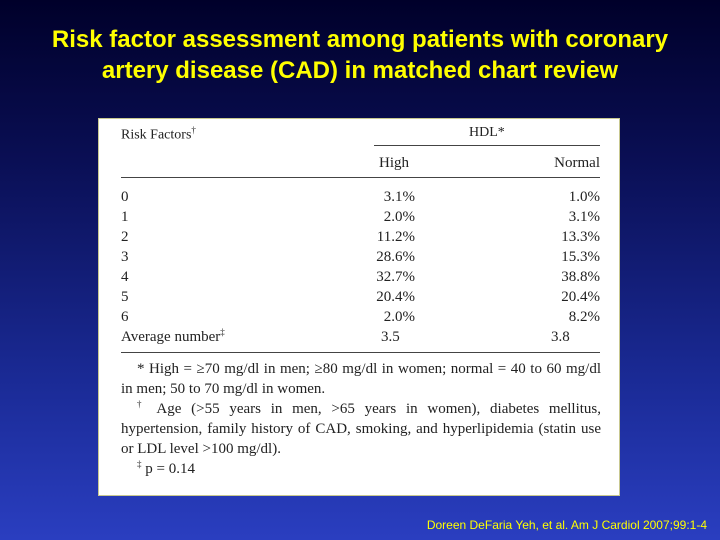  What do you see at coordinates (584, 197) in the screenshot?
I see `normal-cell: 1.0%` at bounding box center [584, 197].